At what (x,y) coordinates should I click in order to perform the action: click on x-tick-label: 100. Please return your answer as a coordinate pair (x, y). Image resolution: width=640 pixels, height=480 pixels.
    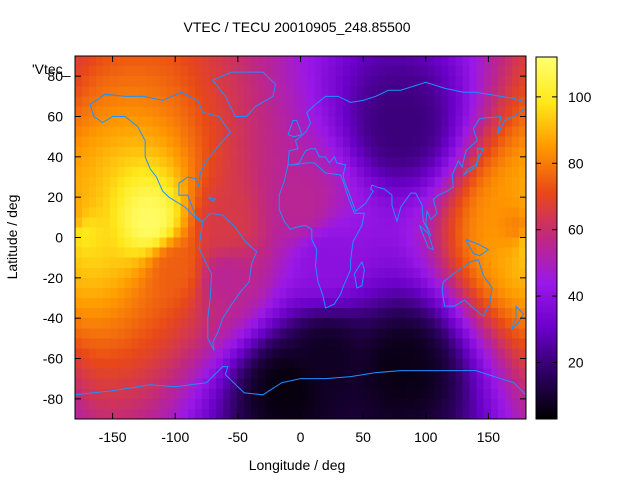
    Looking at the image, I should click on (426, 437).